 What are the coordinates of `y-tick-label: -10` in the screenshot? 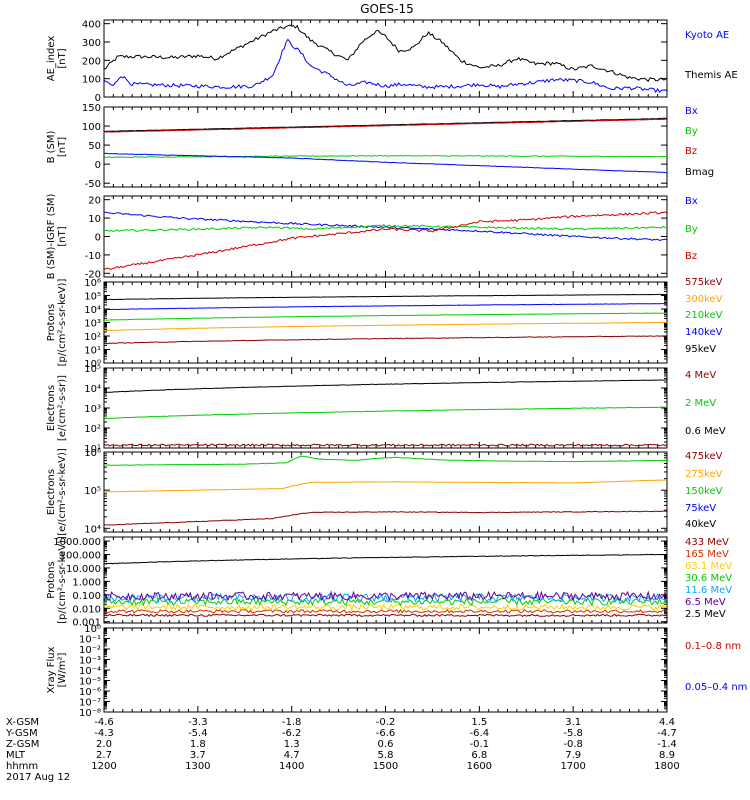 It's located at (93, 256).